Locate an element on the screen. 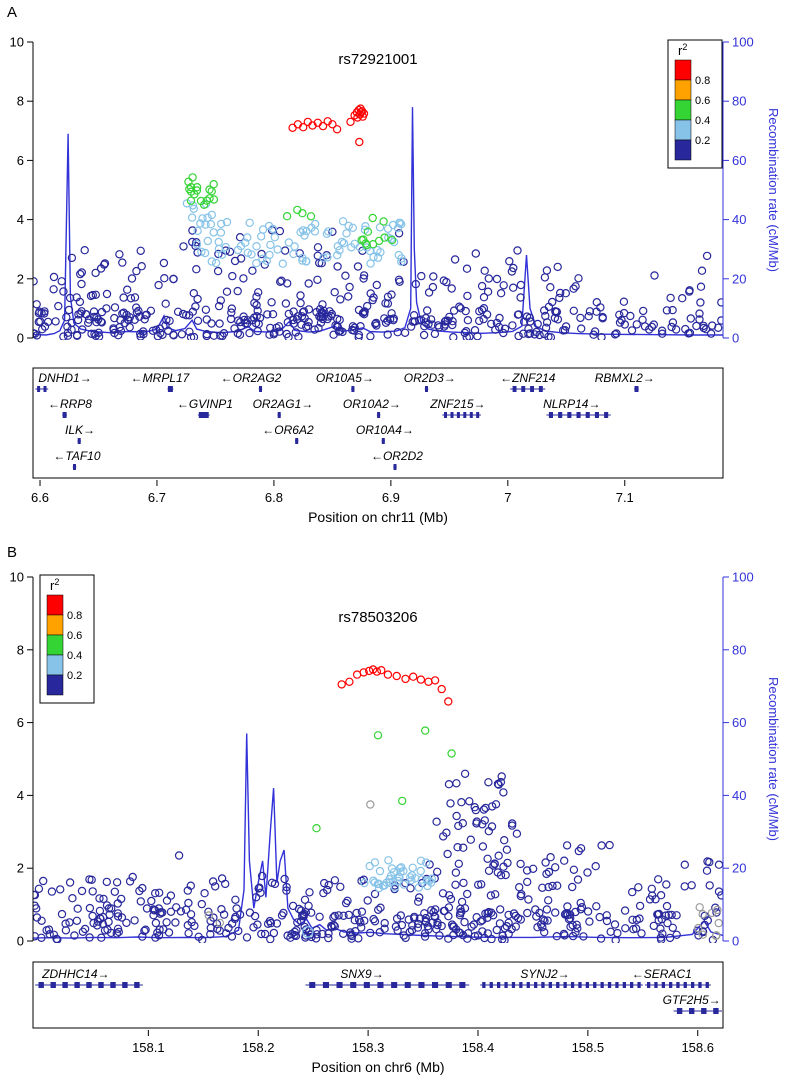 This screenshot has width=785, height=1075. gene-label: ←MRPL17 is located at coordinates (161, 378).